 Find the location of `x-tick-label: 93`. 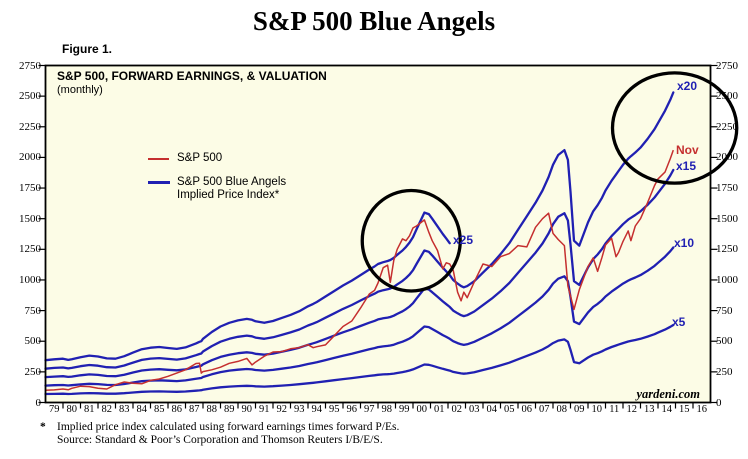

x-tick-label: 93 is located at coordinates (299, 409).